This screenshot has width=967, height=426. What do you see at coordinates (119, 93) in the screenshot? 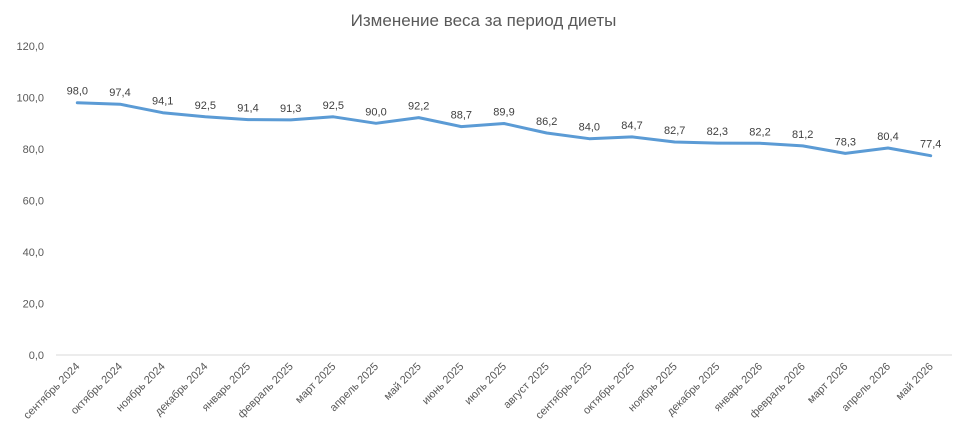
I see `data-label: 97,4` at bounding box center [119, 93].